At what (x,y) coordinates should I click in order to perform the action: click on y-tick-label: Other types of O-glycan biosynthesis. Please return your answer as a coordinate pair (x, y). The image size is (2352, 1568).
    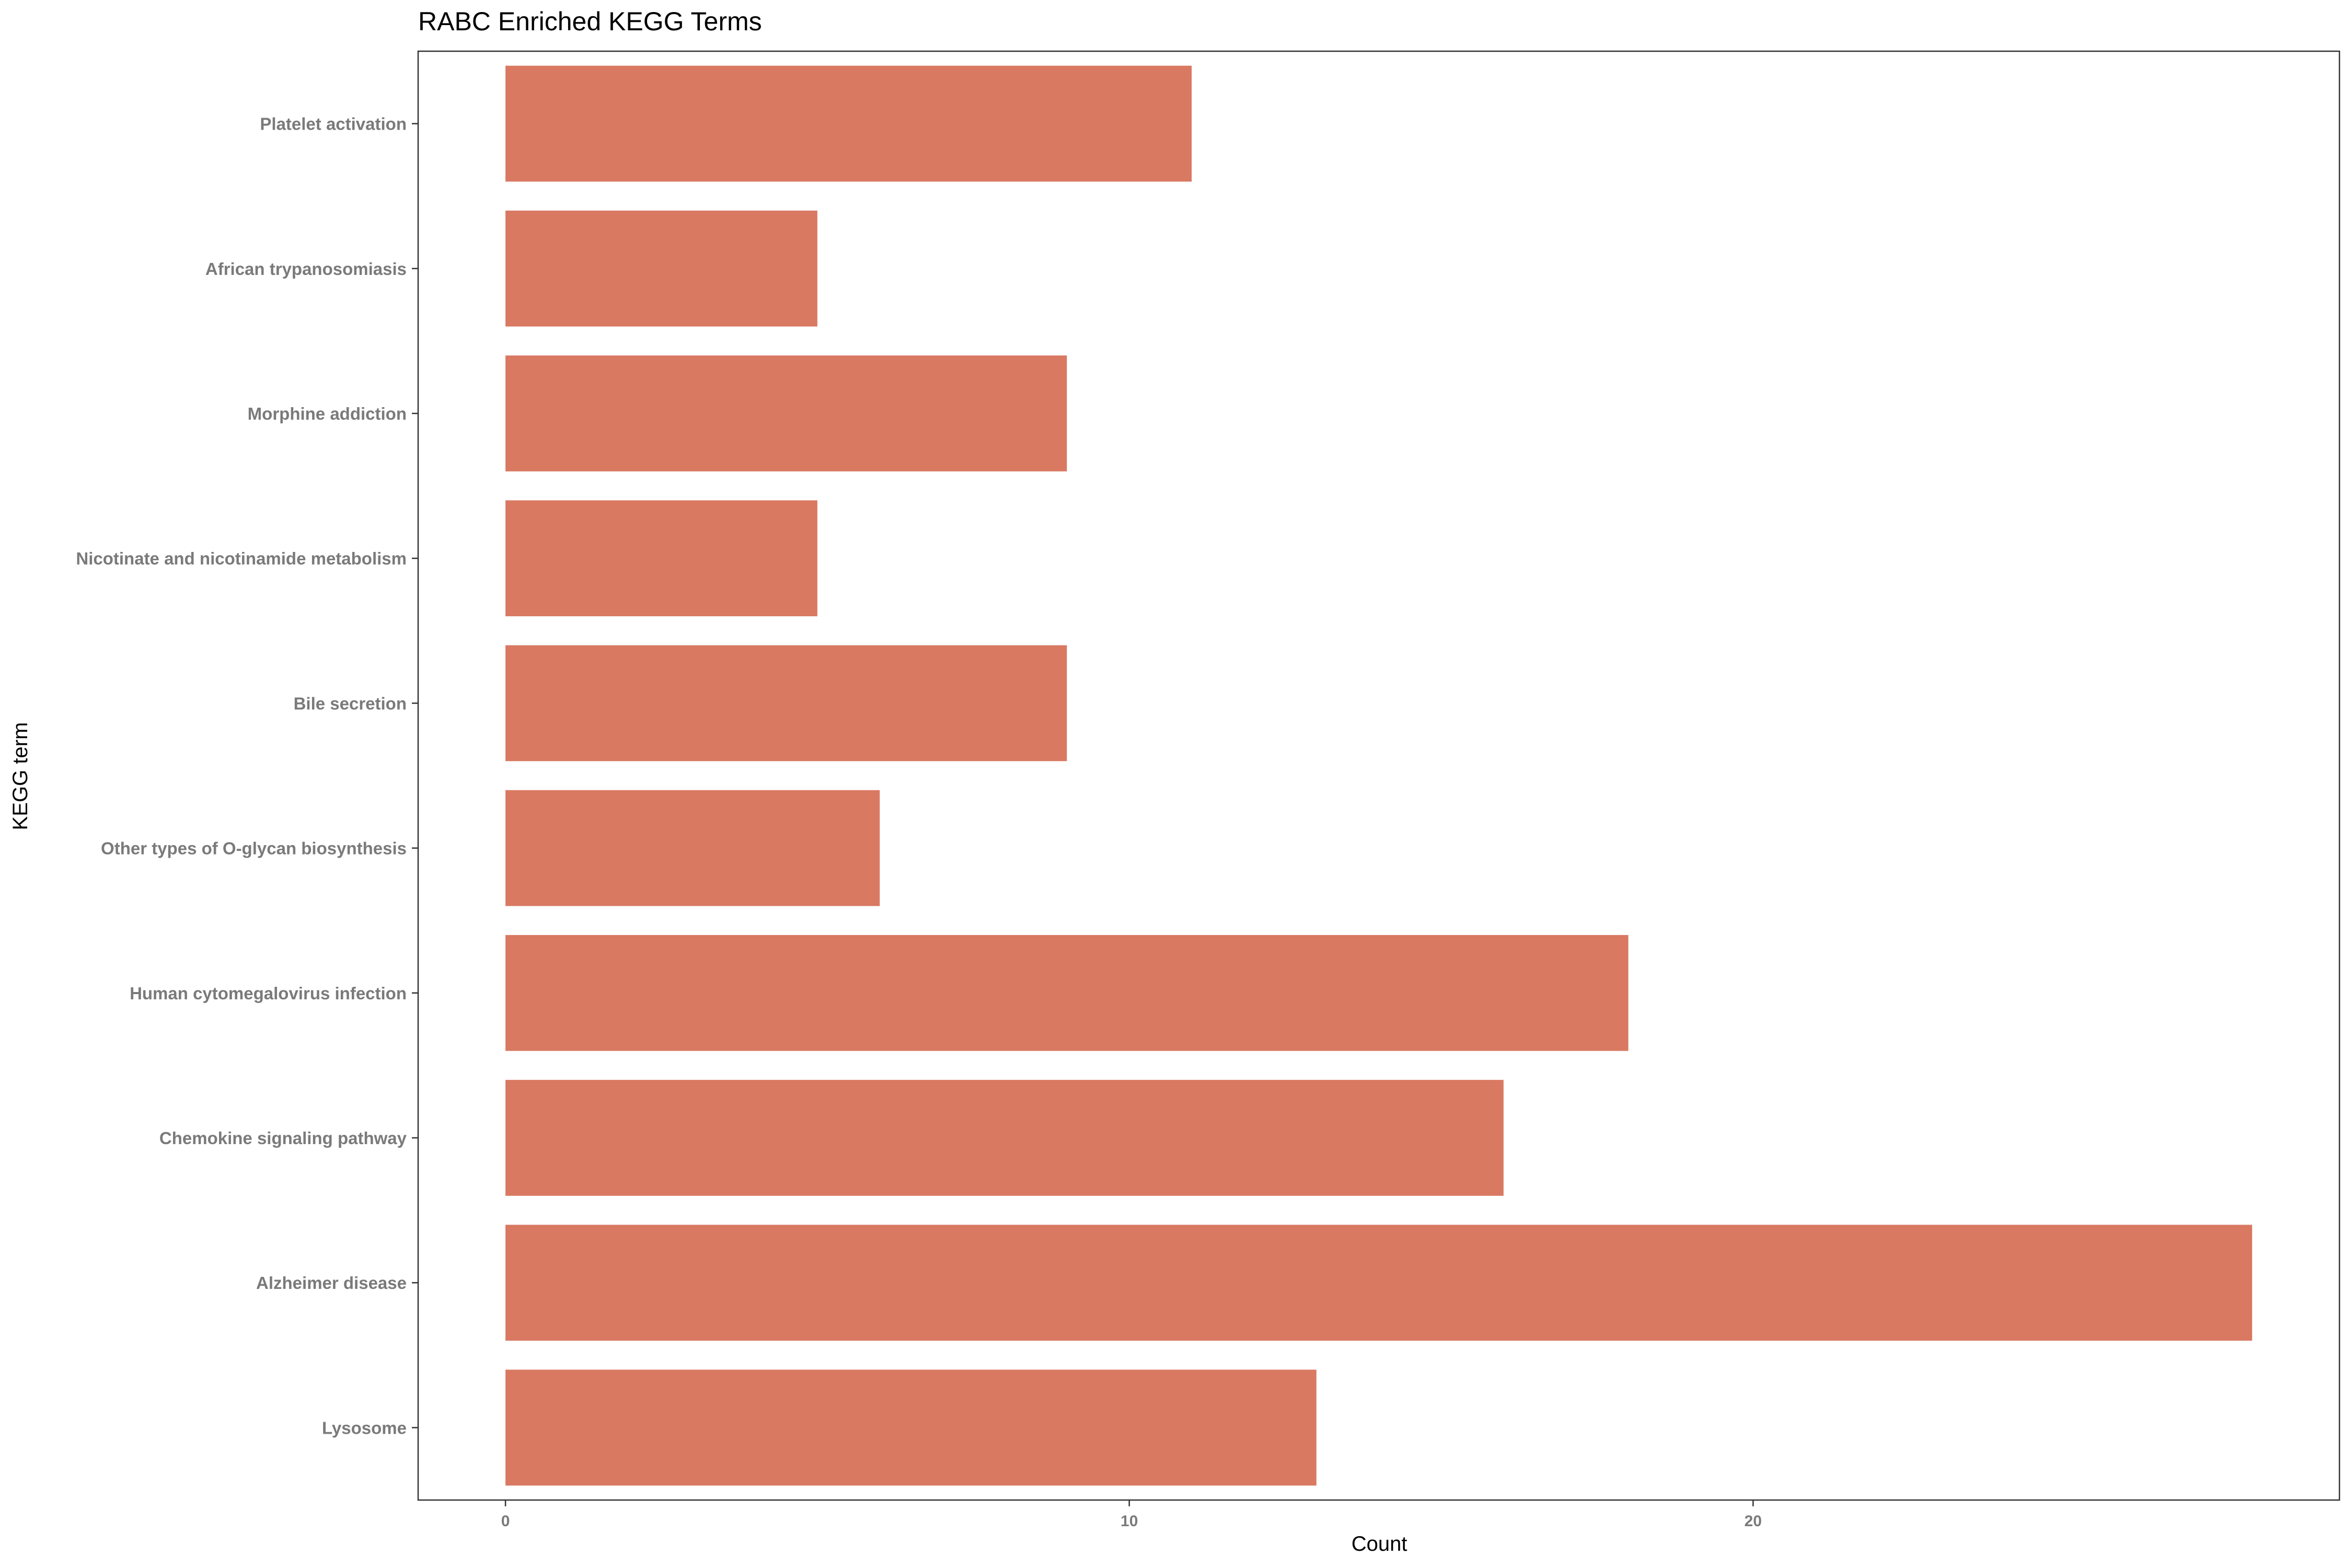
    Looking at the image, I should click on (254, 848).